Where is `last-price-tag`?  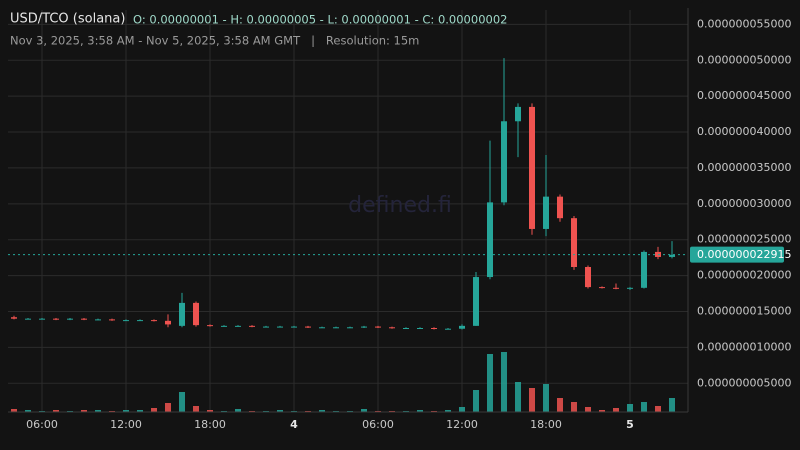
last-price-tag is located at coordinates (737, 254).